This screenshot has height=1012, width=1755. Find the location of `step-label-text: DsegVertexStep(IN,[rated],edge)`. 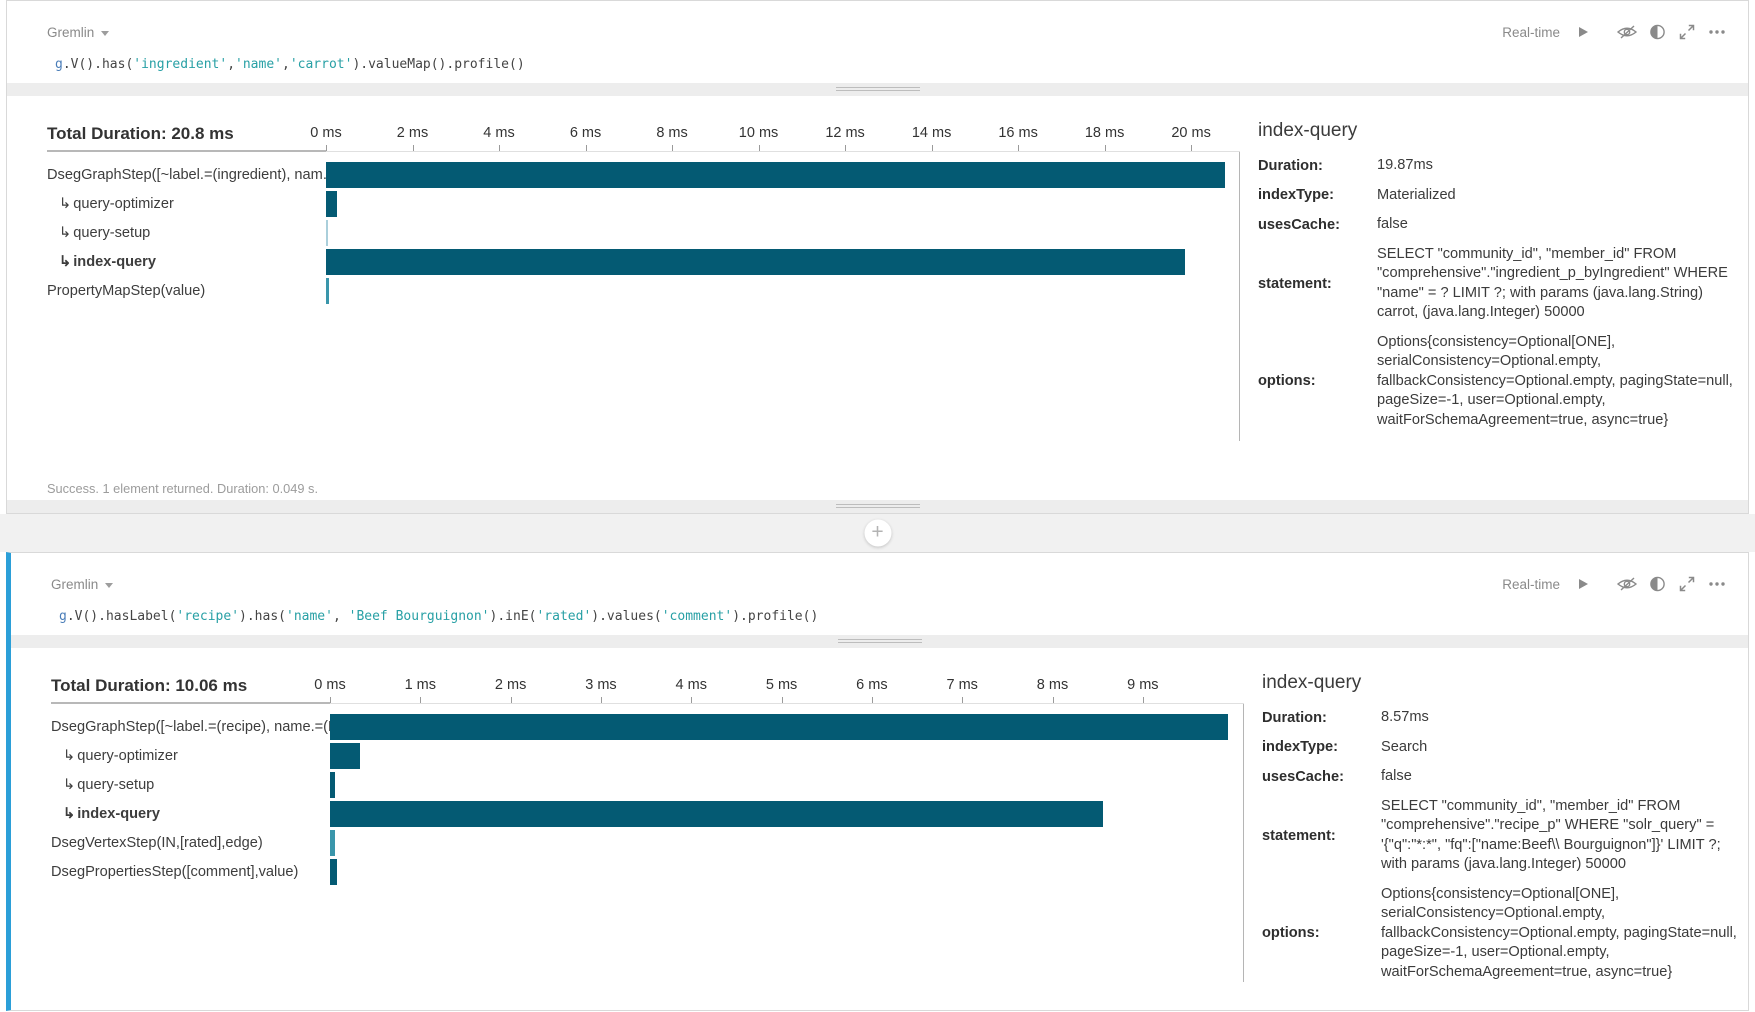

step-label-text: DsegVertexStep(IN,[rated],edge) is located at coordinates (157, 842).